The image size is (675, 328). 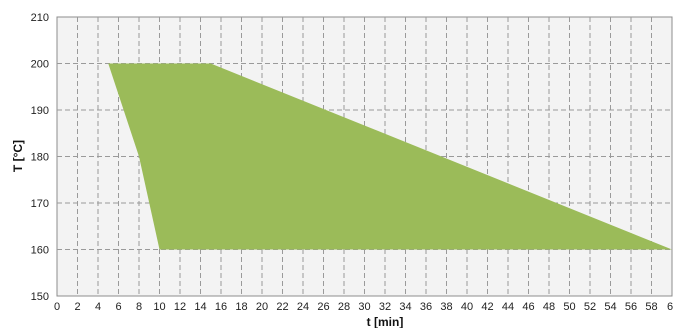 I want to click on x-tick-label: 18, so click(x=241, y=307).